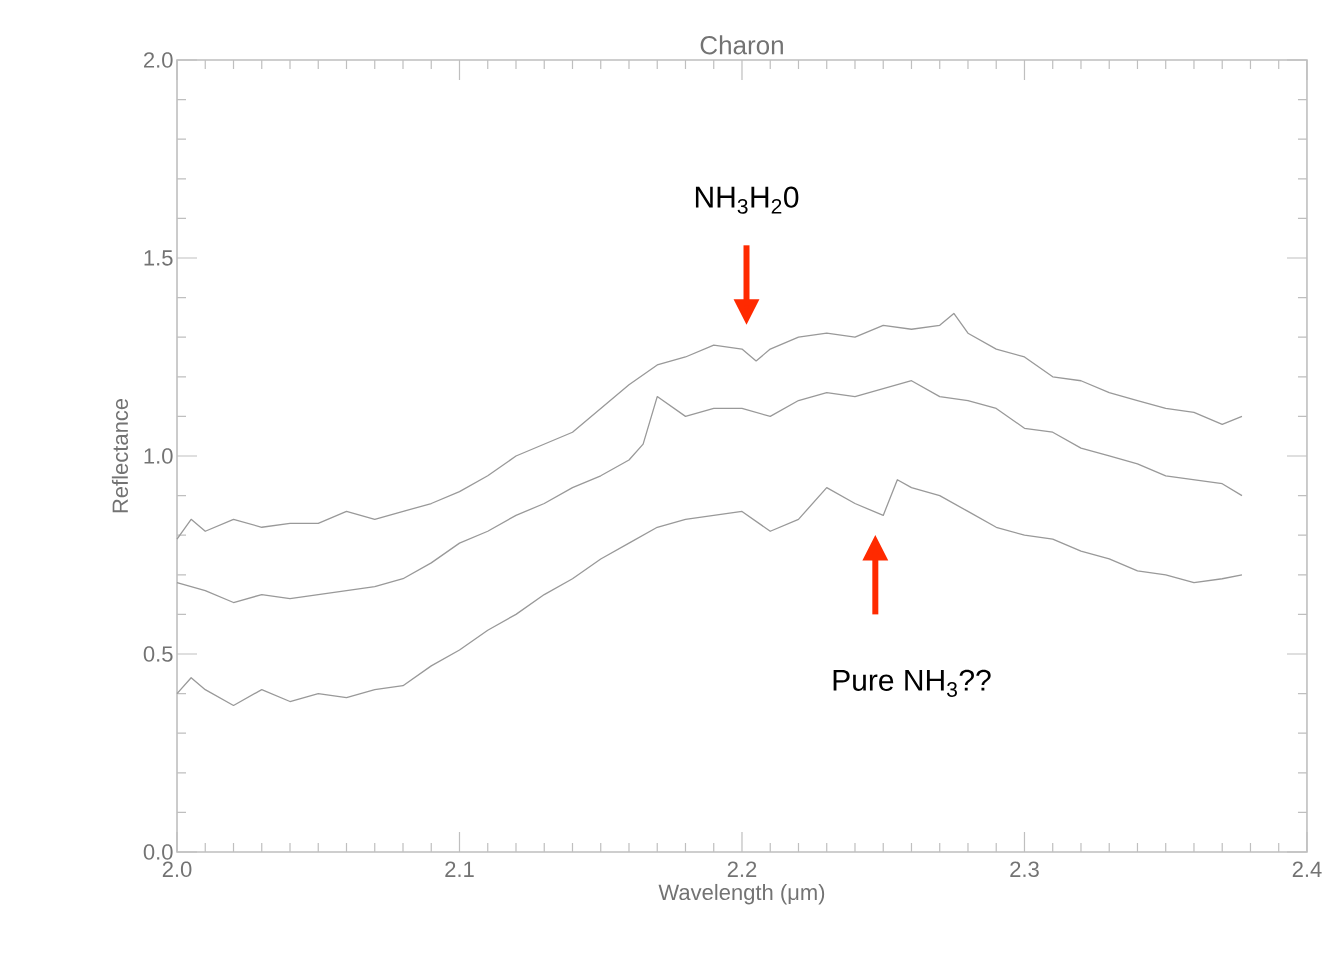 The width and height of the screenshot is (1334, 961). I want to click on annotation: NH$_{3}$H$_{2}$0, so click(747, 200).